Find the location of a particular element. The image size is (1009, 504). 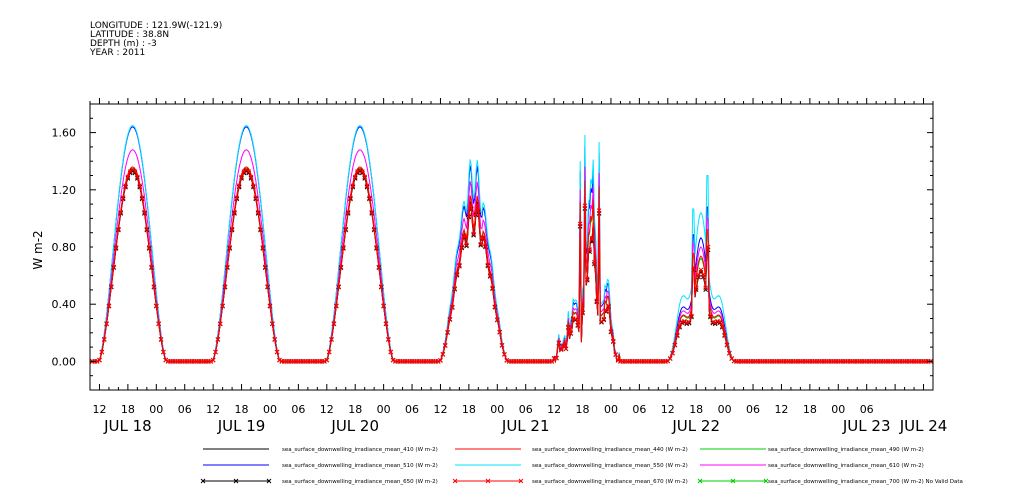

x-date-label: JUL 23 is located at coordinates (866, 426).